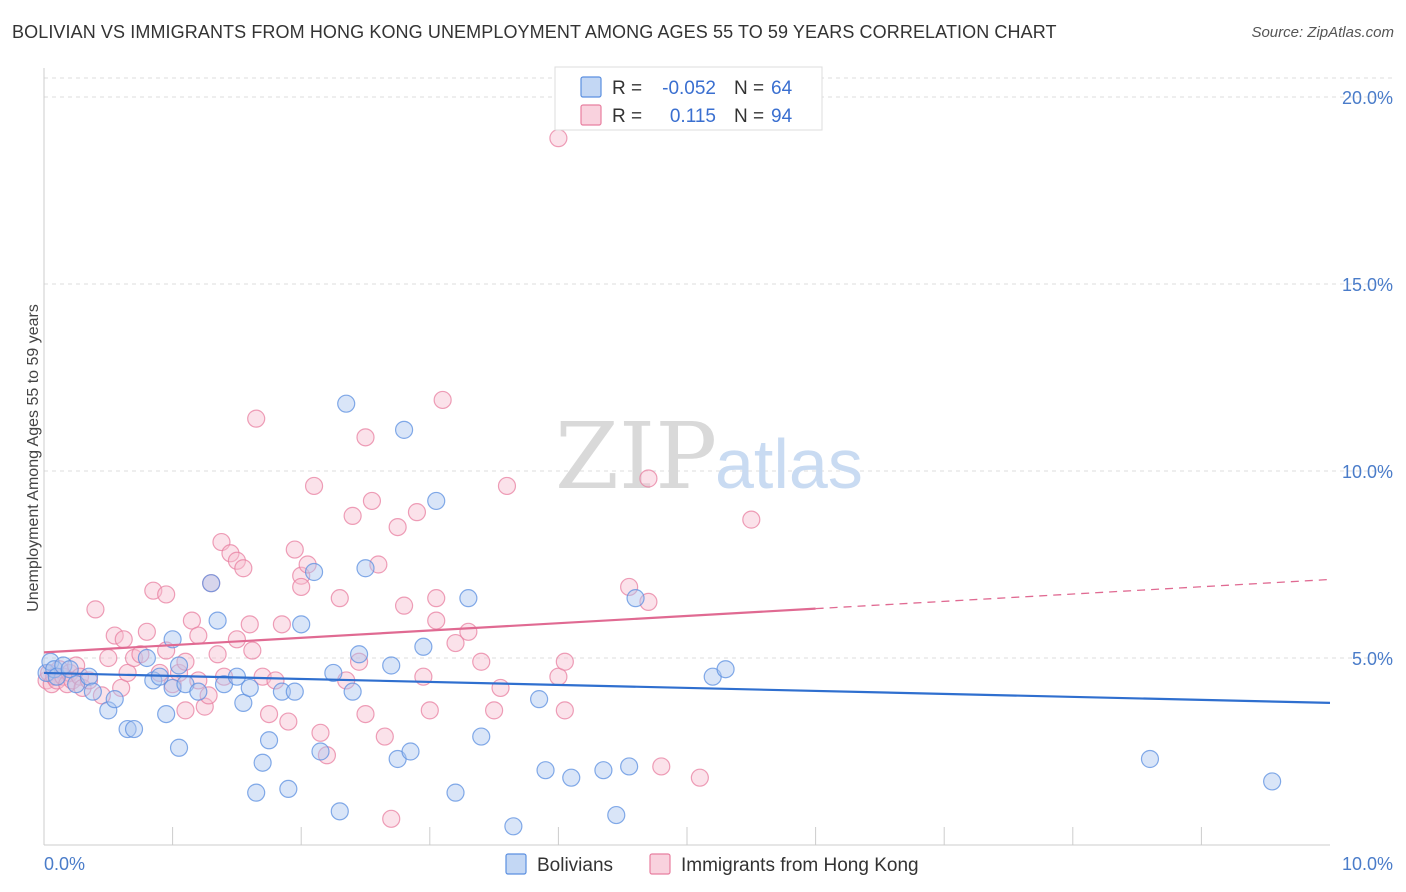  What do you see at coordinates (782, 116) in the screenshot?
I see `legend-n-value: 94` at bounding box center [782, 116].